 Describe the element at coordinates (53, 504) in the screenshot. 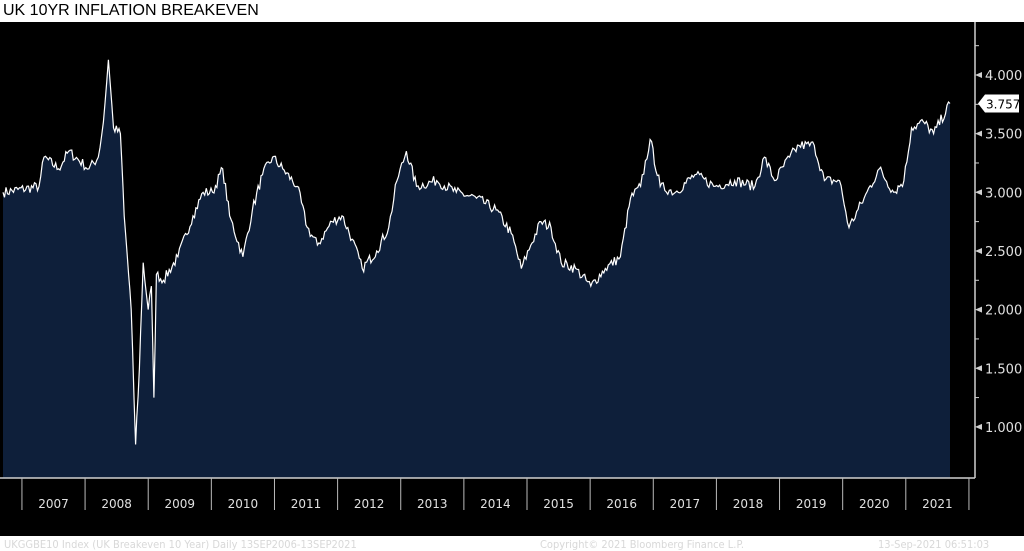

I see `x-tick-label: 2007` at that location.